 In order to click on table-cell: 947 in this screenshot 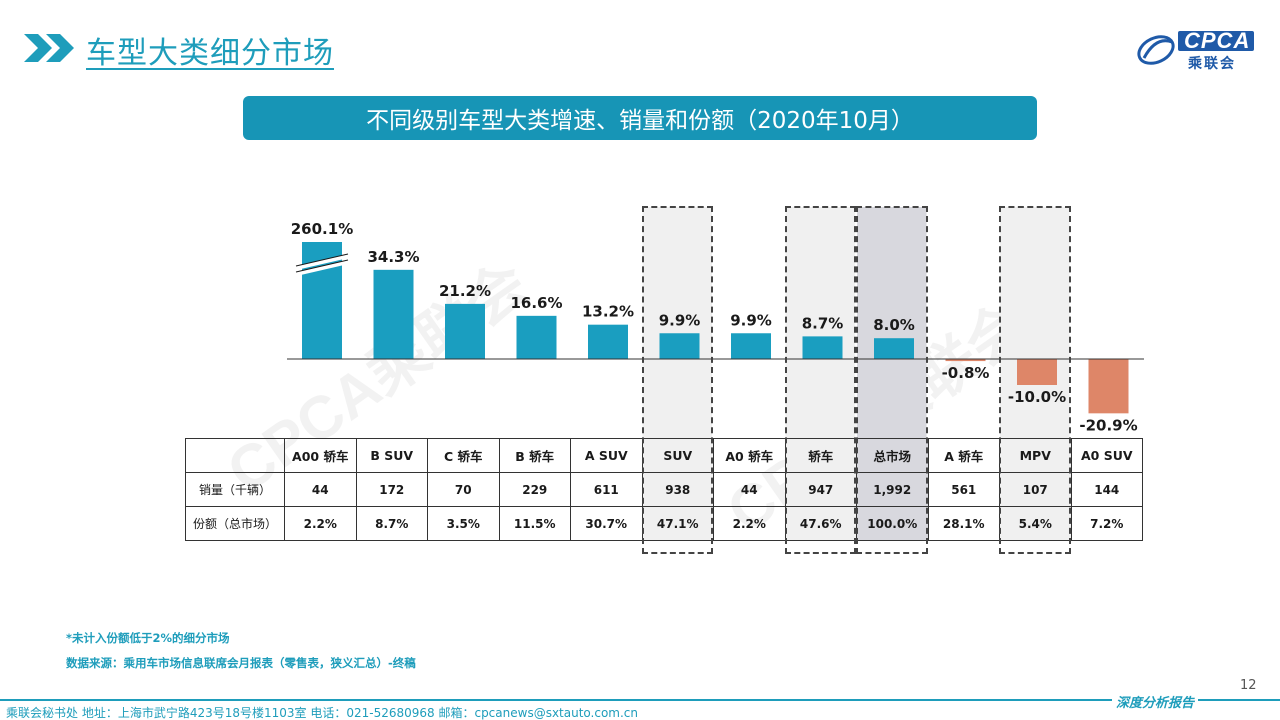, I will do `click(820, 489)`.